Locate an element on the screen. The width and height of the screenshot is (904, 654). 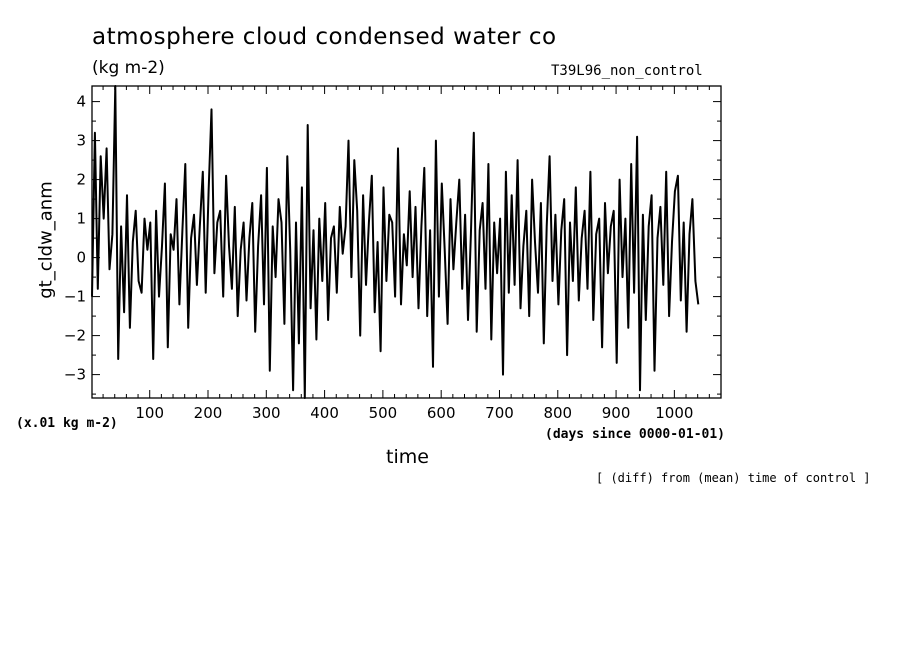
y-tick-label: −1 is located at coordinates (75, 297).